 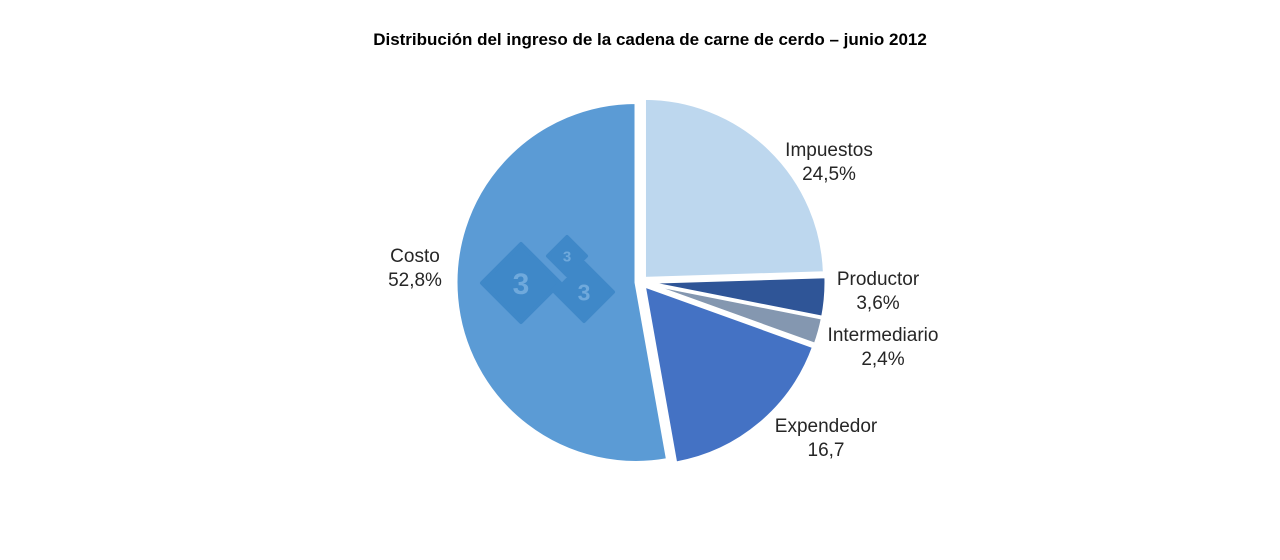 I want to click on label-expendedor: Expendedor 16,7, so click(x=826, y=438).